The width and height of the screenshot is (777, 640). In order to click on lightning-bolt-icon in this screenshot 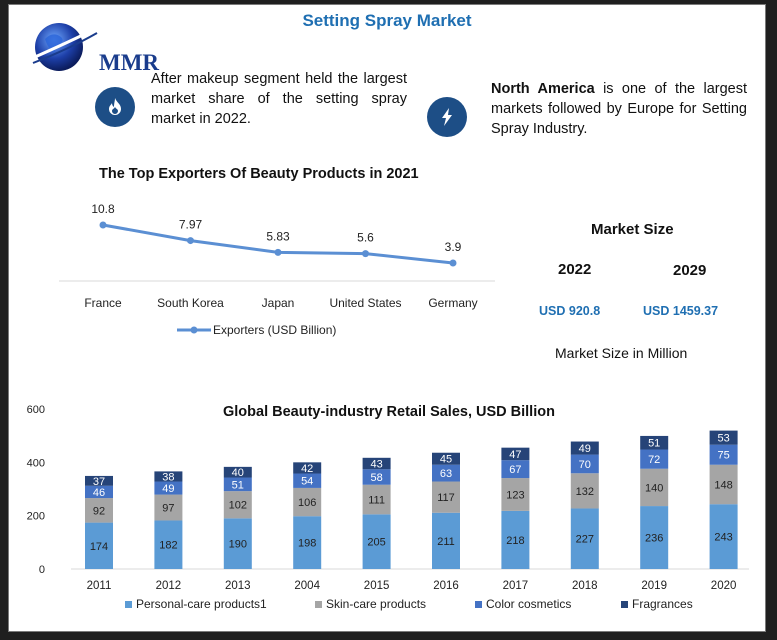, I will do `click(447, 117)`.